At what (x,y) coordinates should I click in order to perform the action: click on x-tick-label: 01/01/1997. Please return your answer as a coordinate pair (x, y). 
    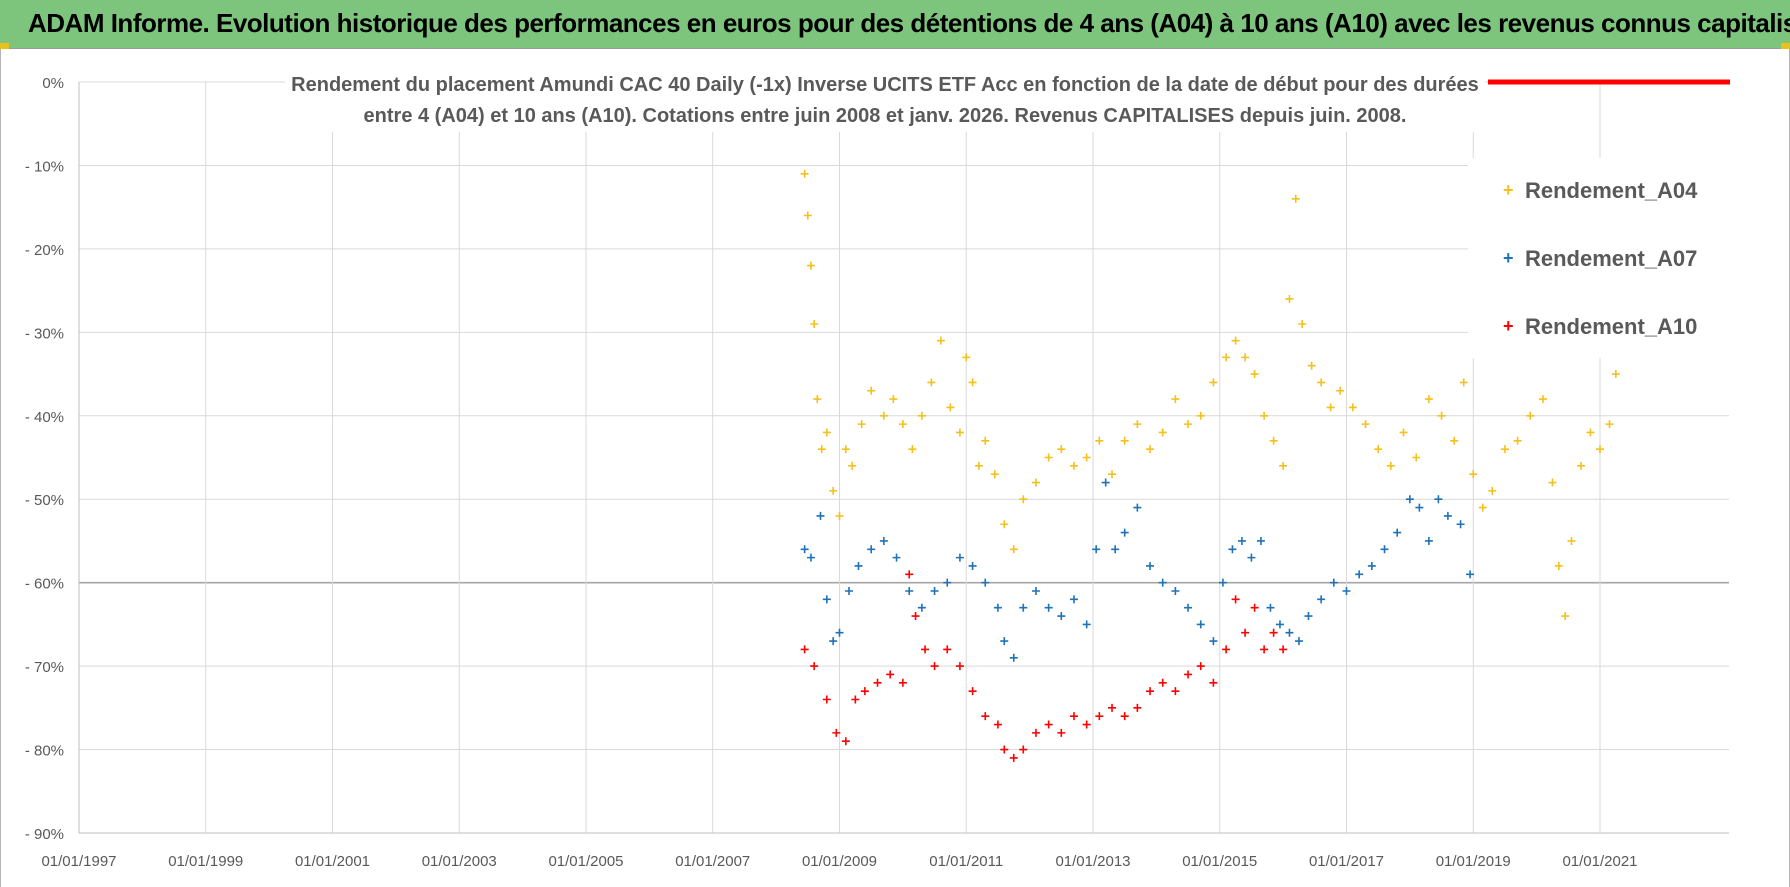
    Looking at the image, I should click on (78, 861).